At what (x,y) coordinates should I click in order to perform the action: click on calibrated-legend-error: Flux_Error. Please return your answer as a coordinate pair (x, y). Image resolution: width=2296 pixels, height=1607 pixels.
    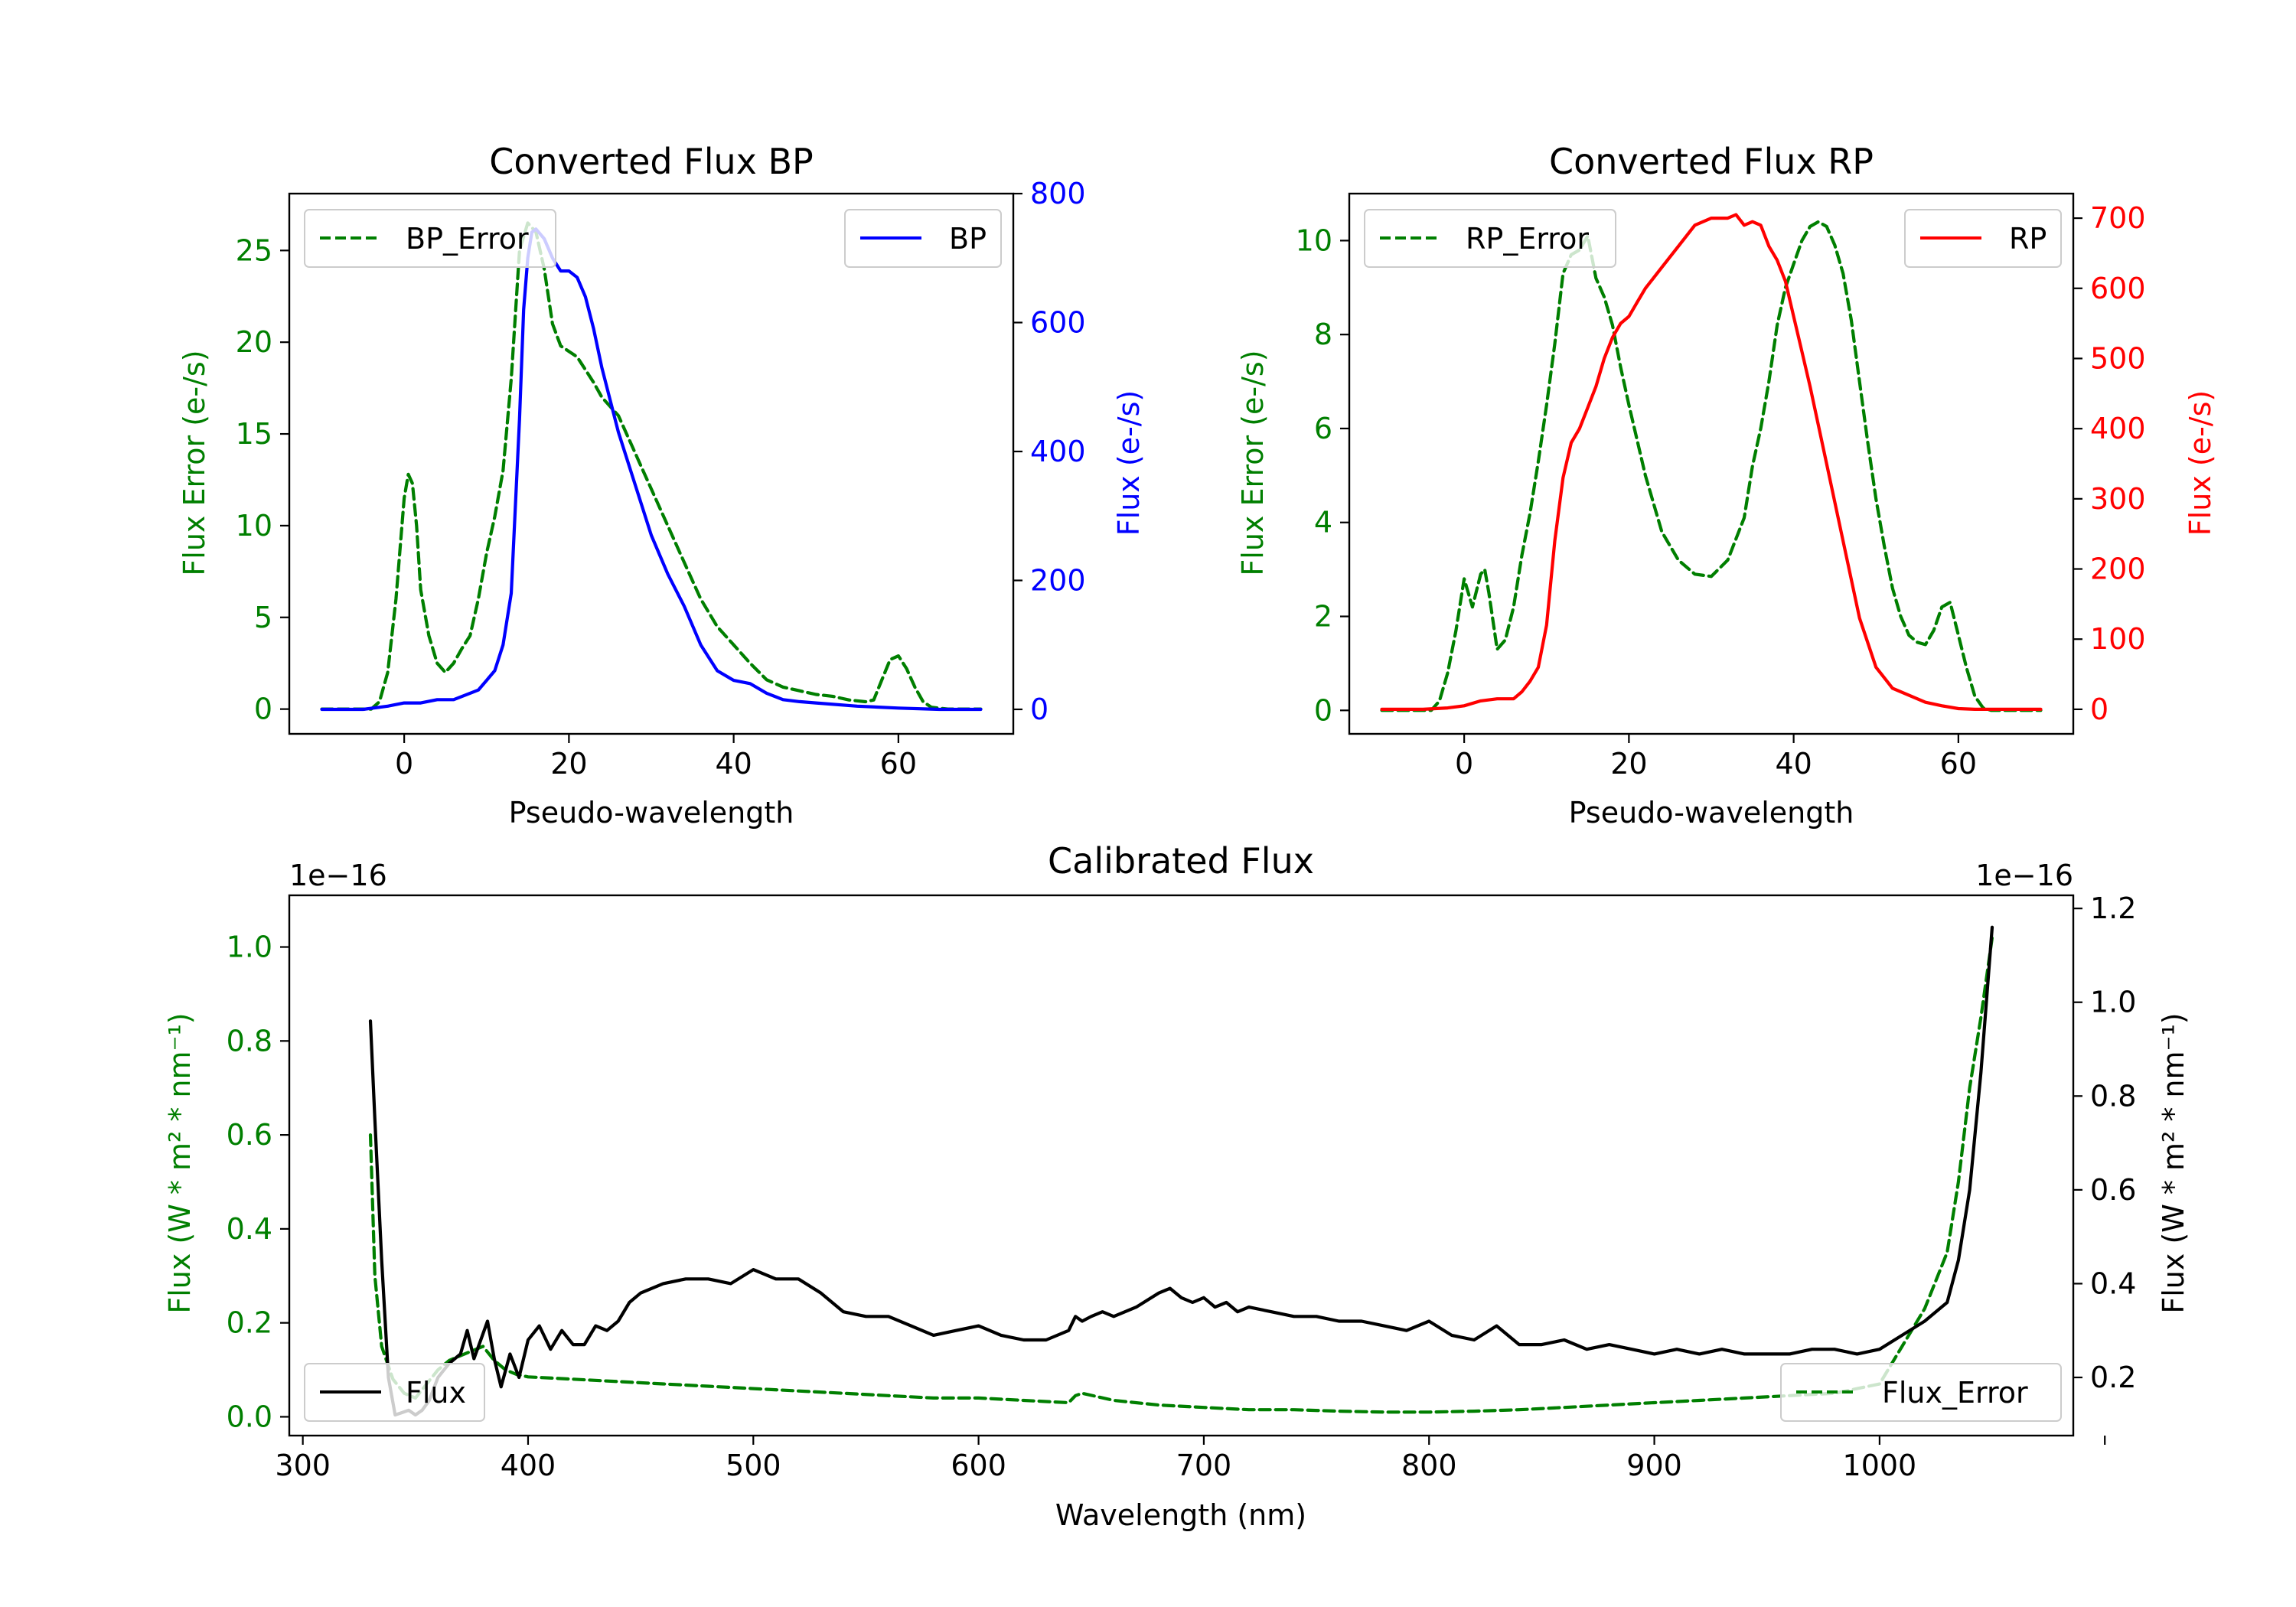
    Looking at the image, I should click on (1921, 1392).